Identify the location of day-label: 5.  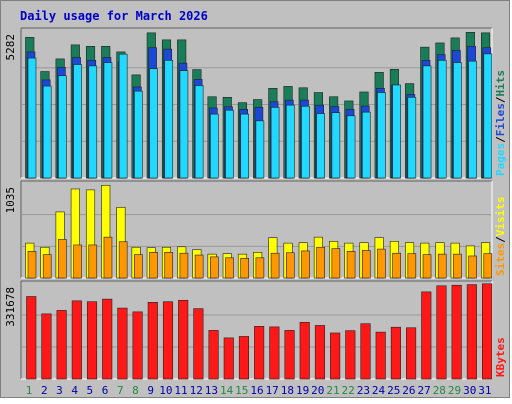
(90, 390).